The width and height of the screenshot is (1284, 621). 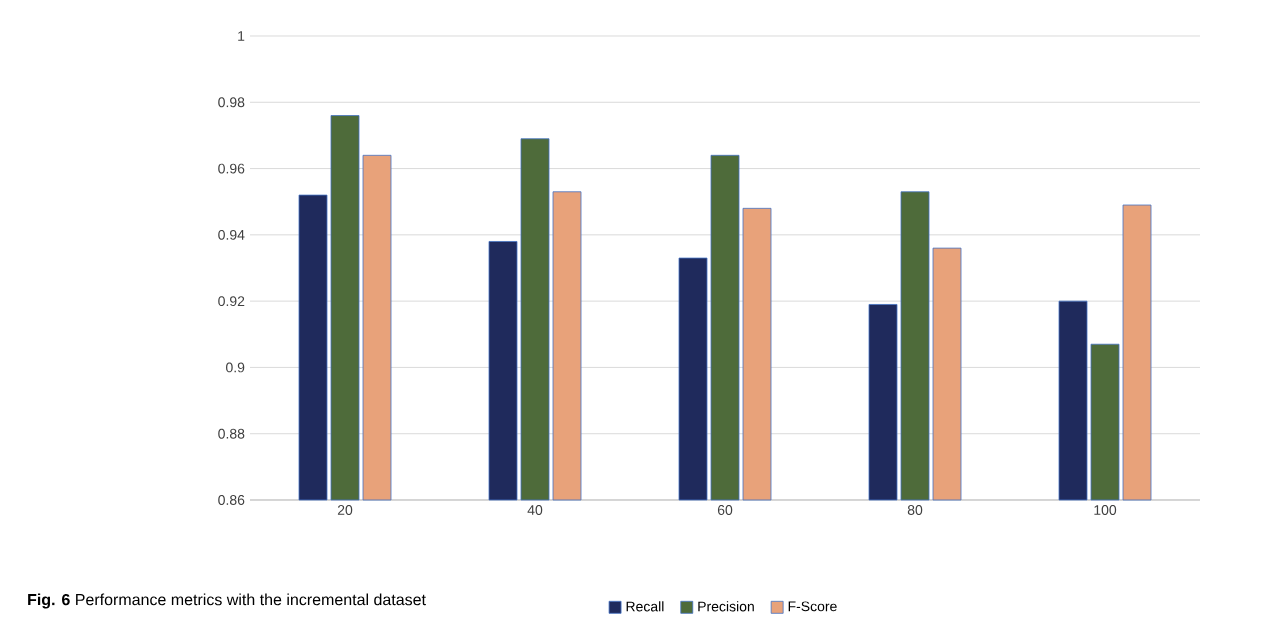 I want to click on y-tick-label: 0.96, so click(x=231, y=168).